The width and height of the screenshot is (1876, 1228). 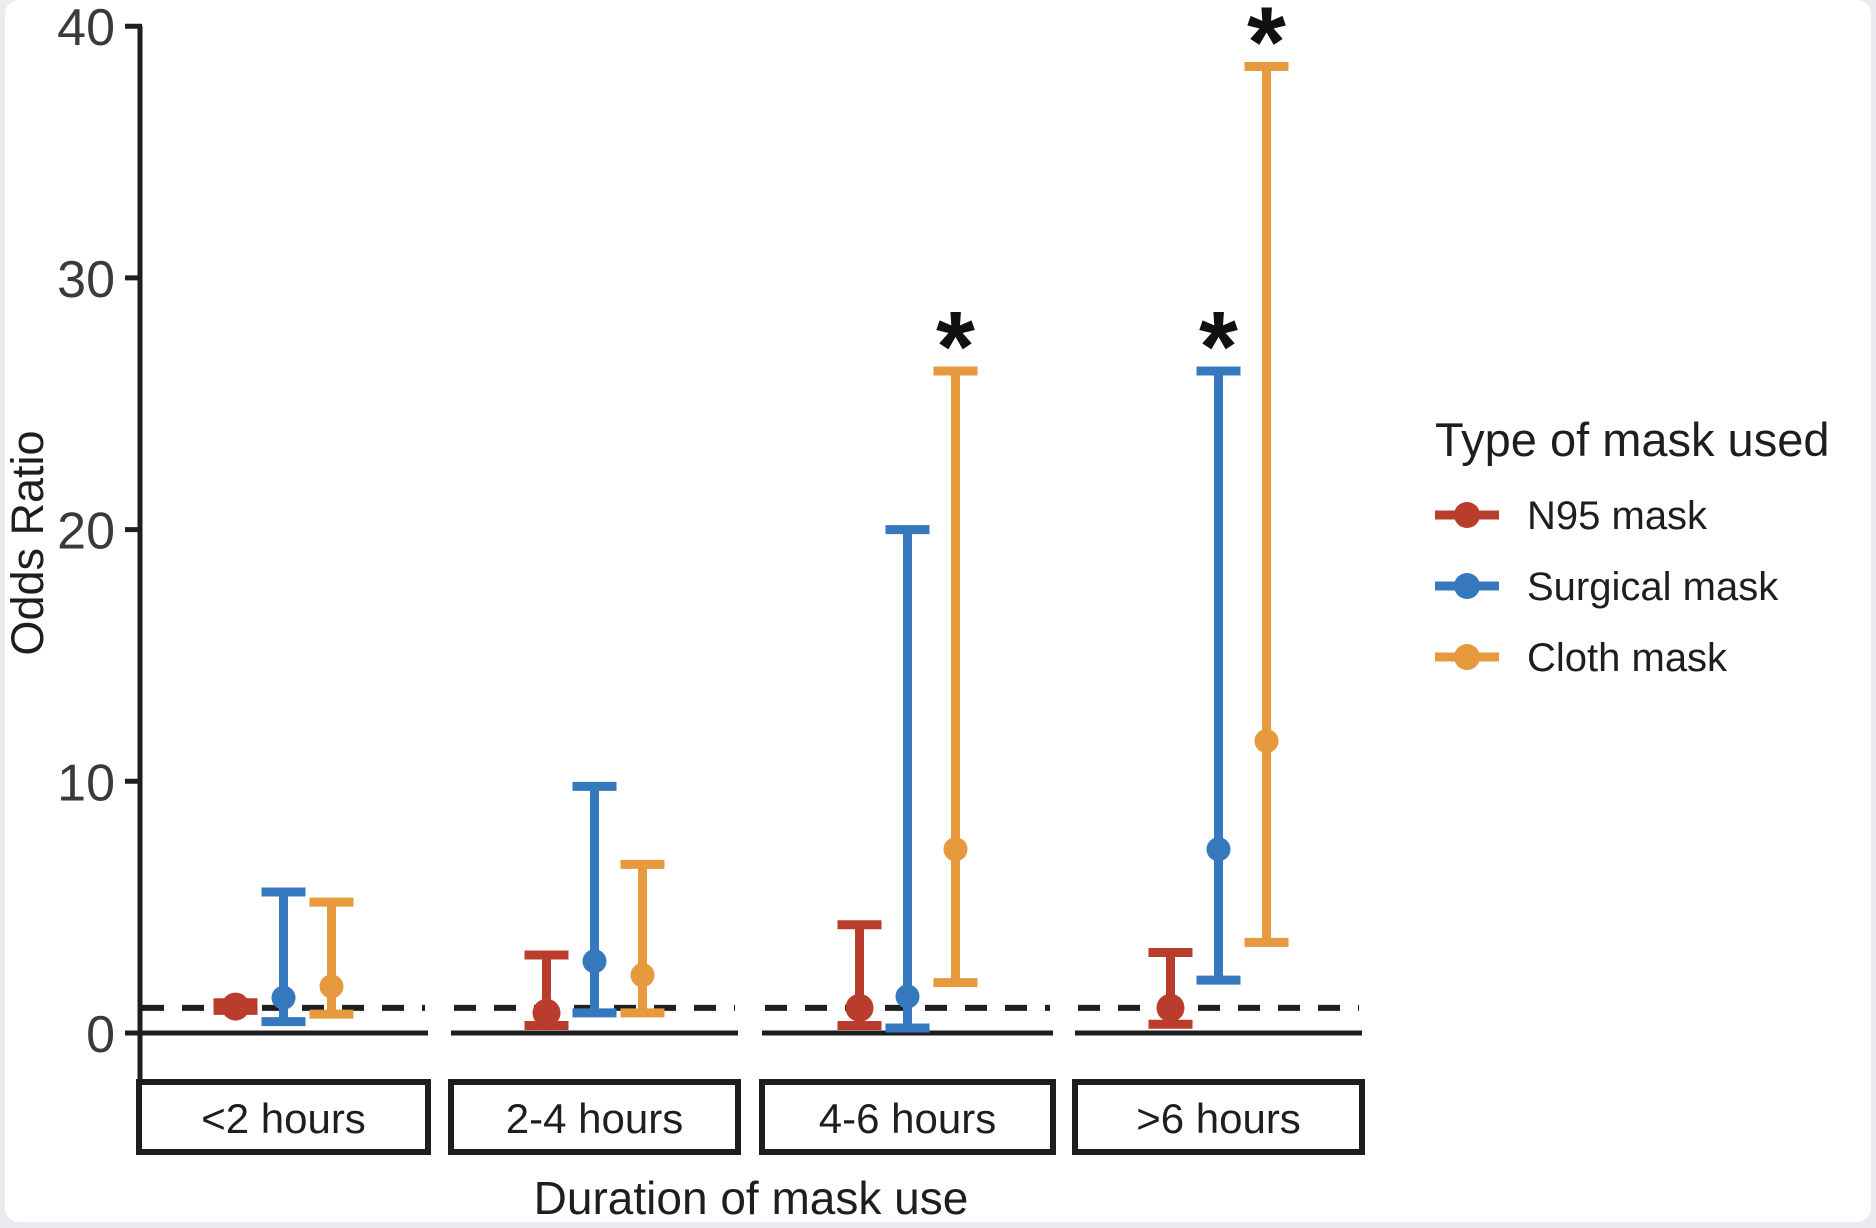 I want to click on y-axis-title: Odds Ratio, so click(x=29, y=542).